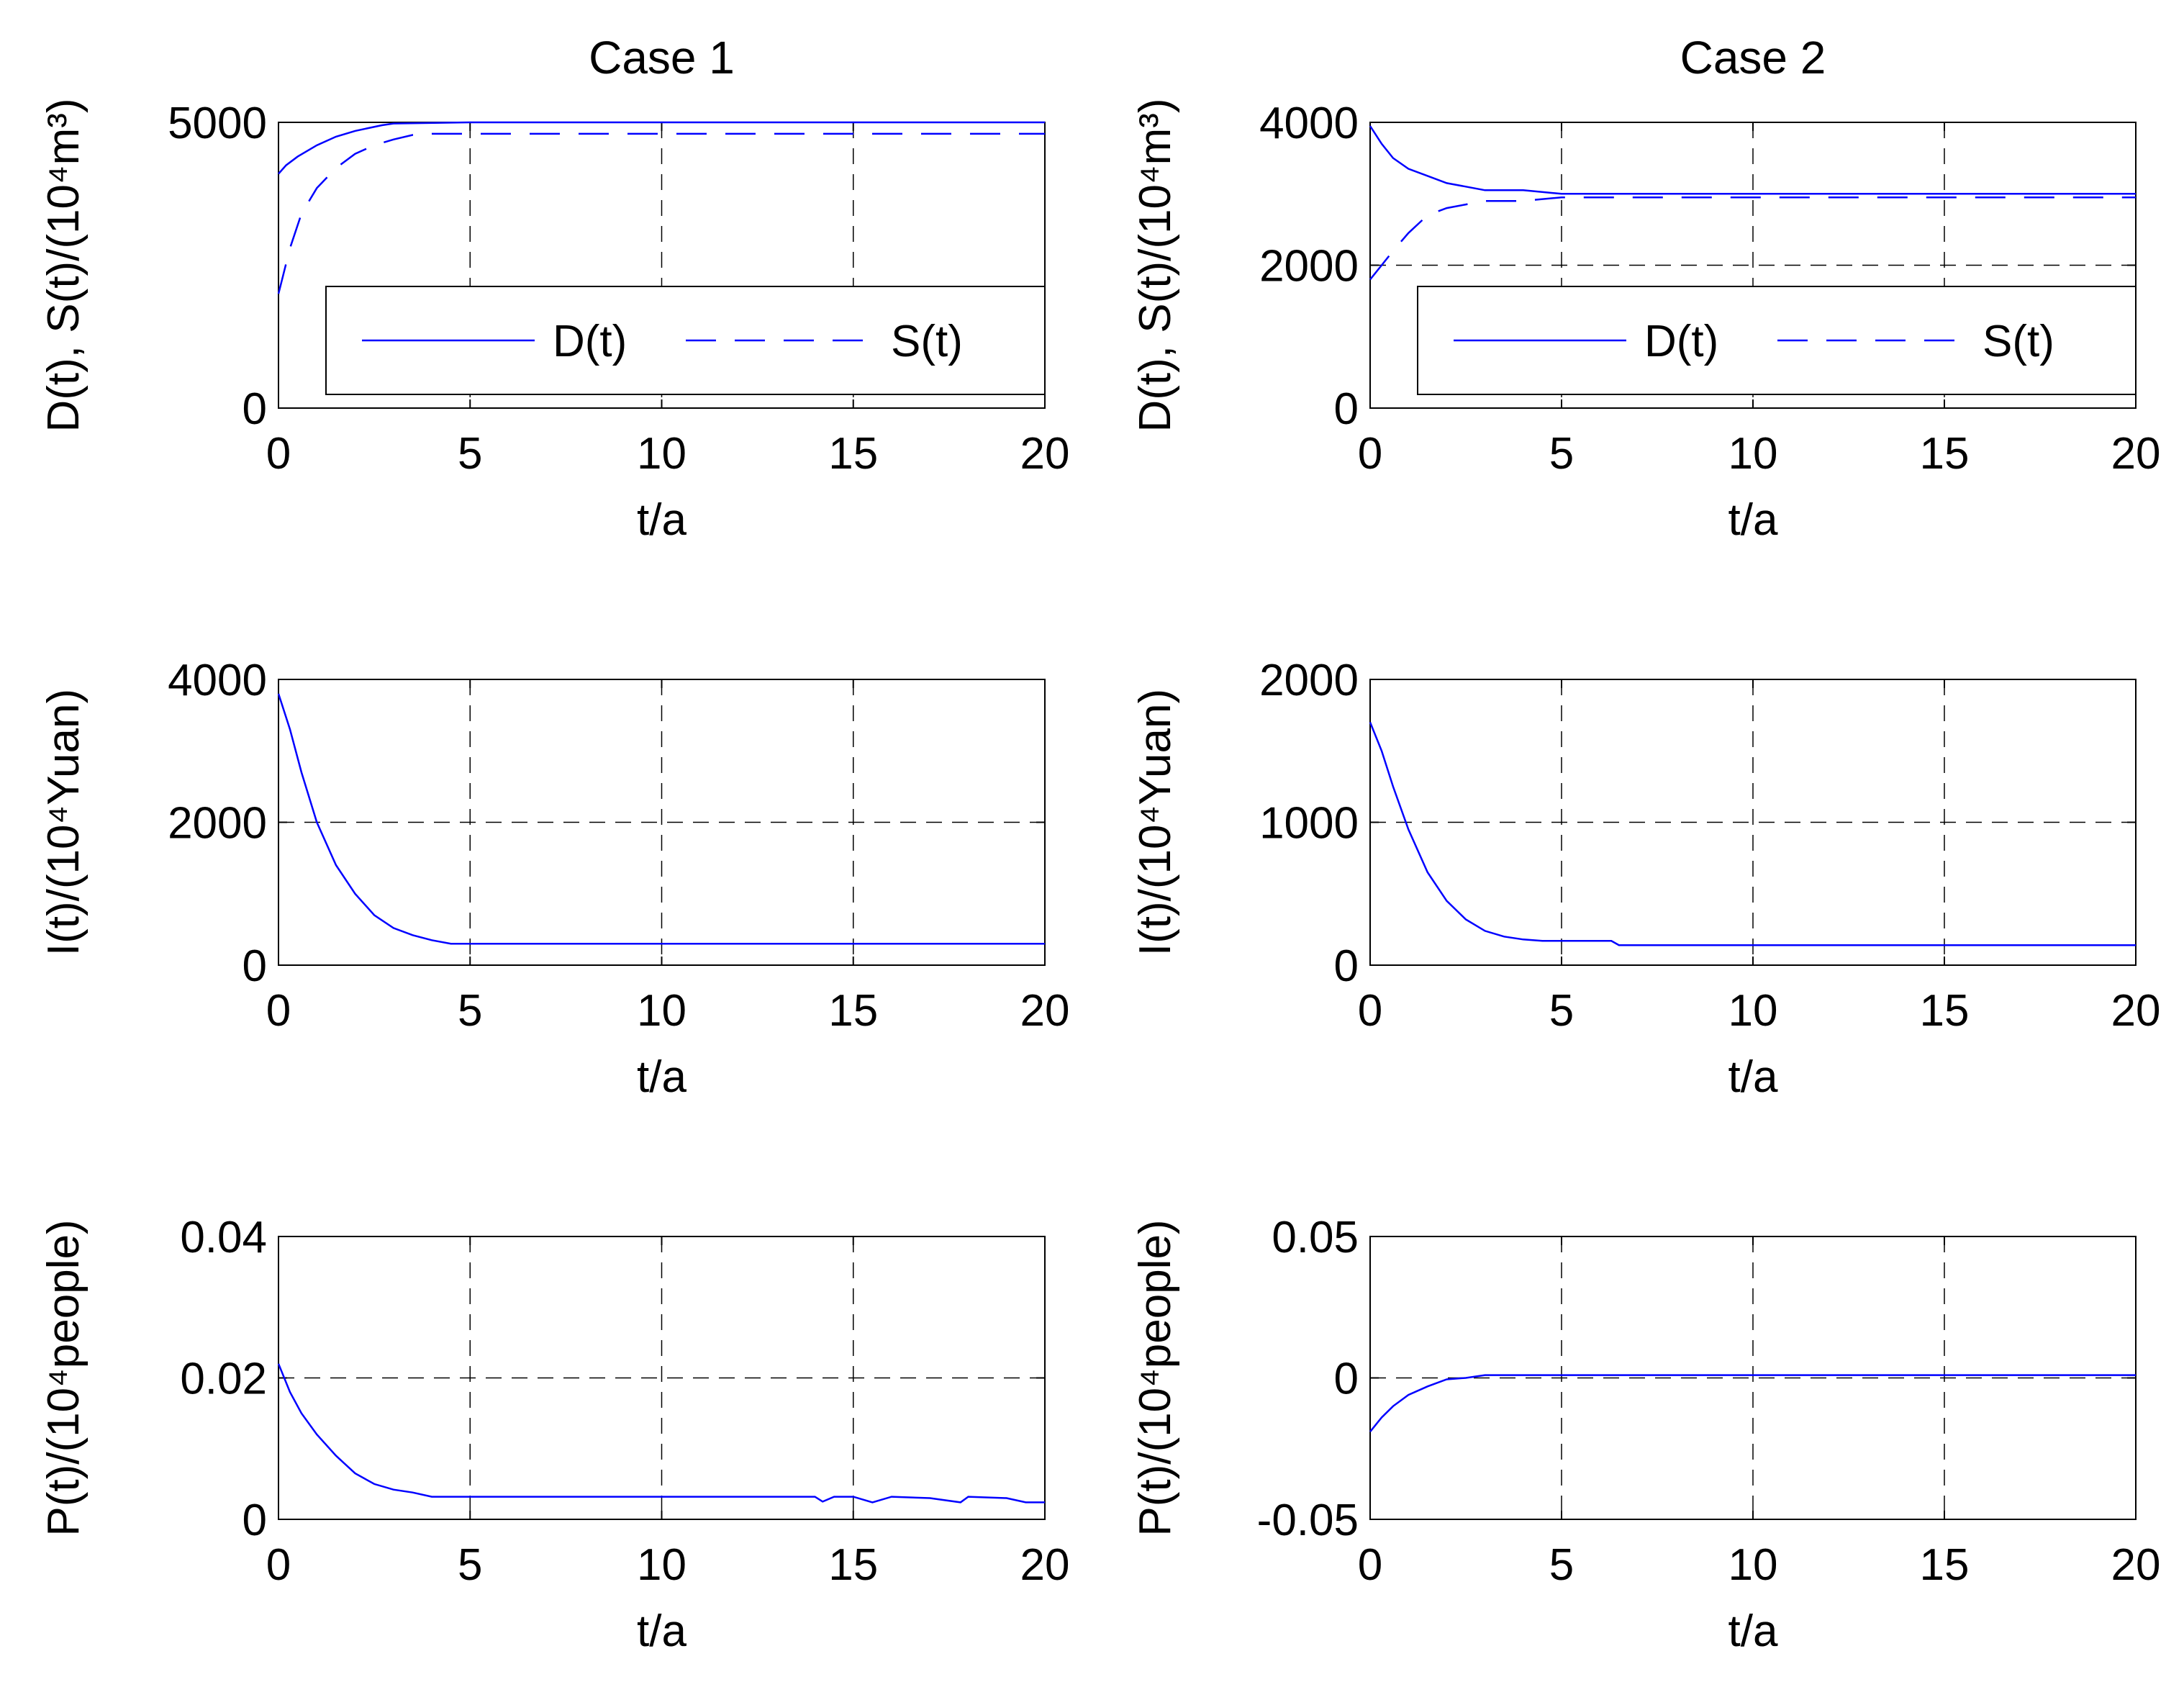  What do you see at coordinates (223, 1380) in the screenshot?
I see `y-tick-label: 0.02` at bounding box center [223, 1380].